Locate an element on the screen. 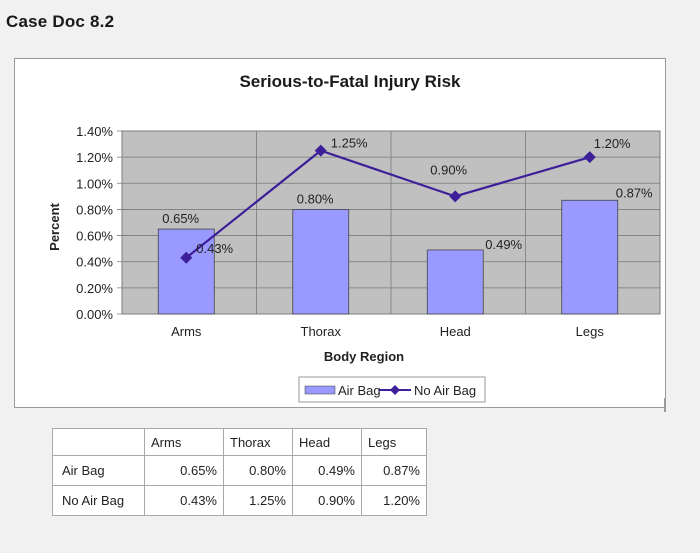 The height and width of the screenshot is (553, 700). table-cell: 0.43% is located at coordinates (184, 500).